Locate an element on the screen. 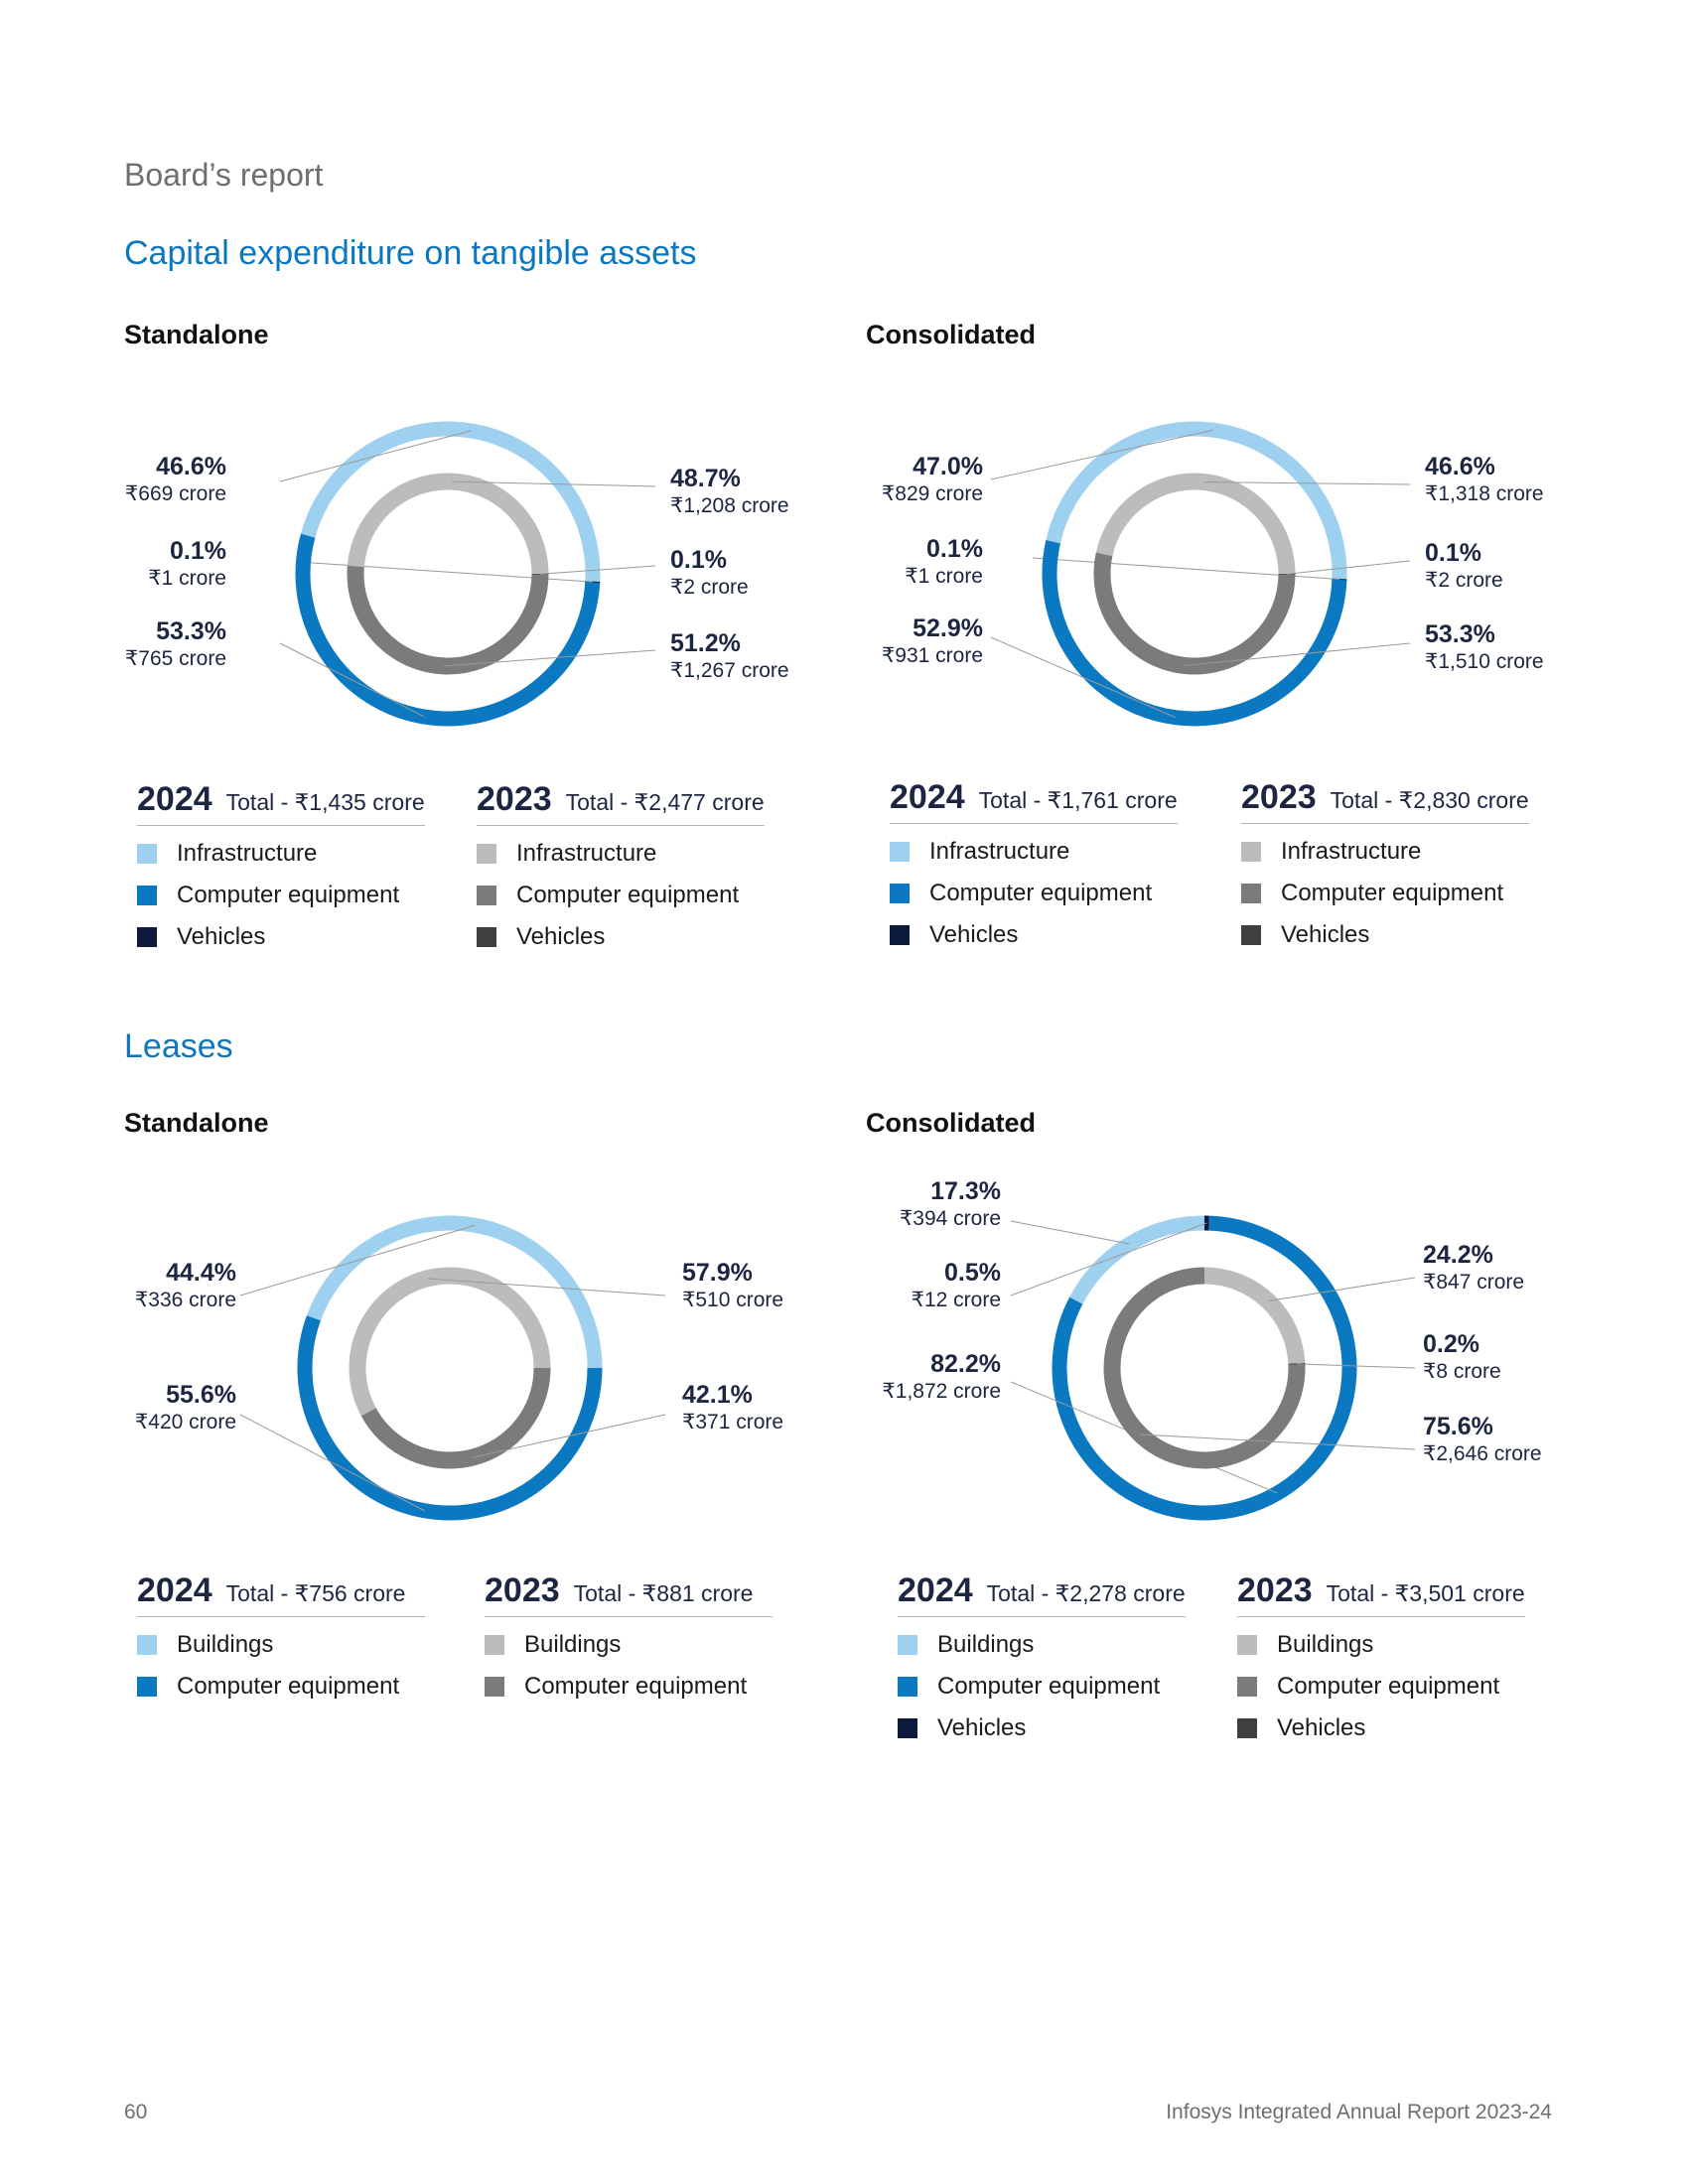 The image size is (1688, 2184). capex_consolidated-2023-slice-computer-equipment is located at coordinates (1194, 613).